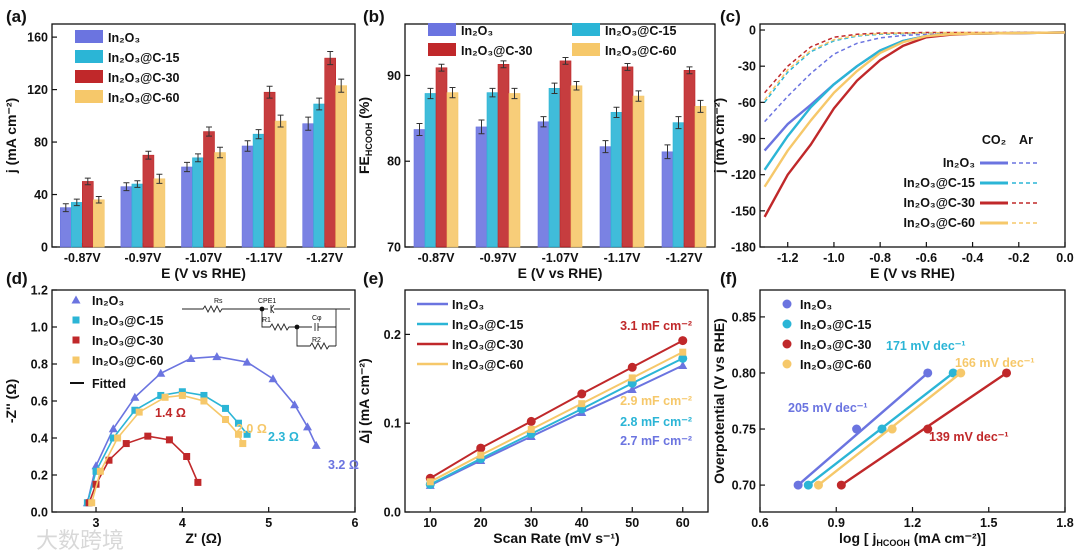 Image resolution: width=1080 pixels, height=551 pixels. I want to click on x-tick-label: -1.27V, so click(684, 258).